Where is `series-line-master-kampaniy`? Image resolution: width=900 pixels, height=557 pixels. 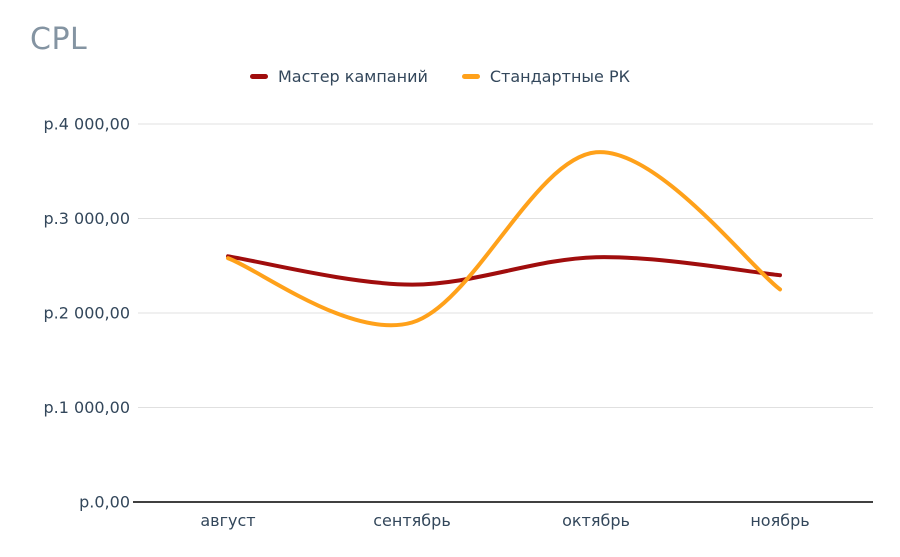 series-line-master-kampaniy is located at coordinates (504, 270).